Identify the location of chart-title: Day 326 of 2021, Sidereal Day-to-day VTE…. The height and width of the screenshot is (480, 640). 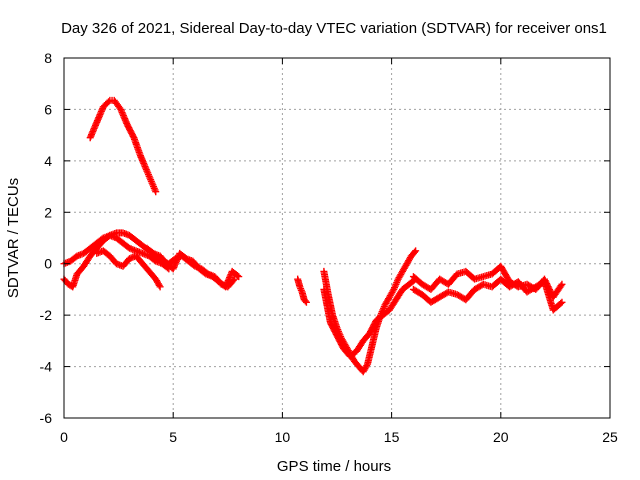
(334, 28).